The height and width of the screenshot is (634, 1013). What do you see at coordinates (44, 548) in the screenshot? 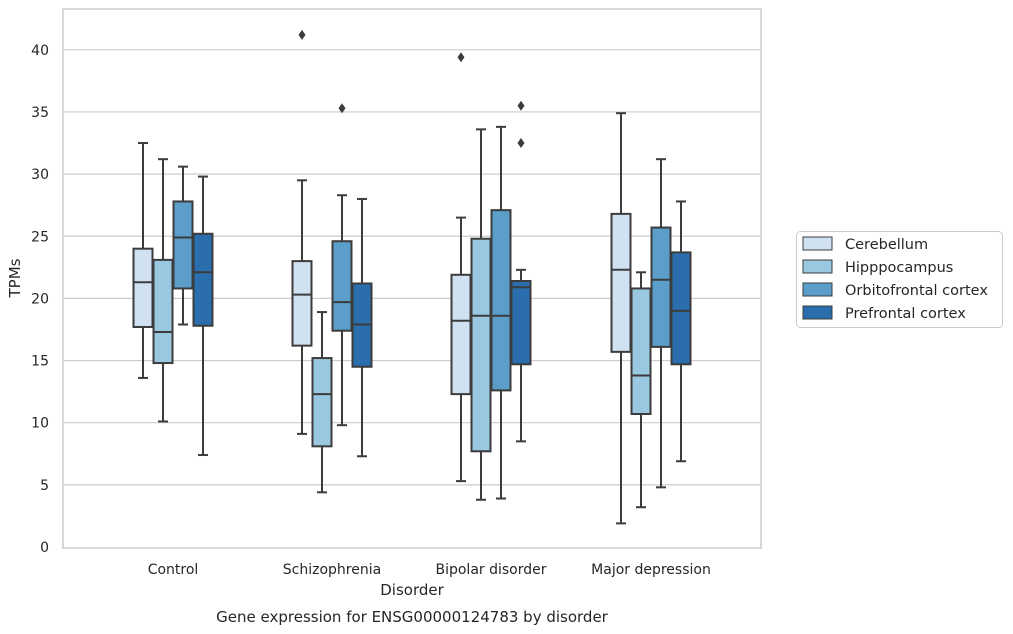
I see `y-tick-label: 0` at bounding box center [44, 548].